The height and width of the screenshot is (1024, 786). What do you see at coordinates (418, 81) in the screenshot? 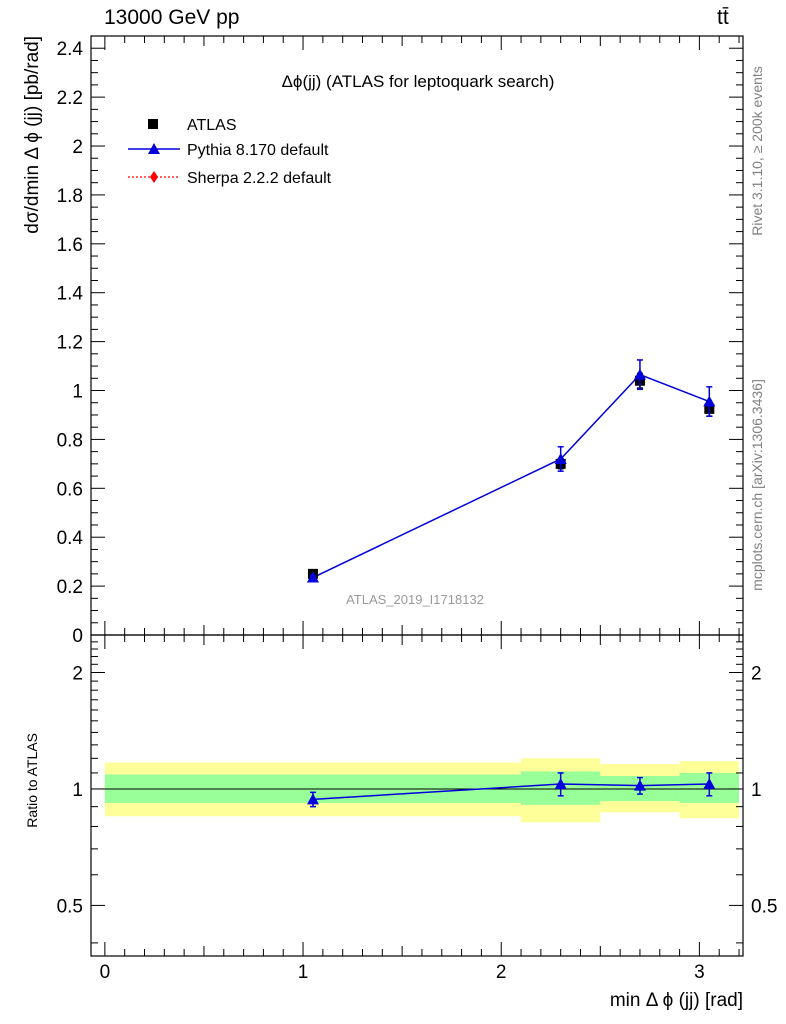
I see `chart-title: Δϕ(jj) (ATLAS for leptoquark search)` at bounding box center [418, 81].